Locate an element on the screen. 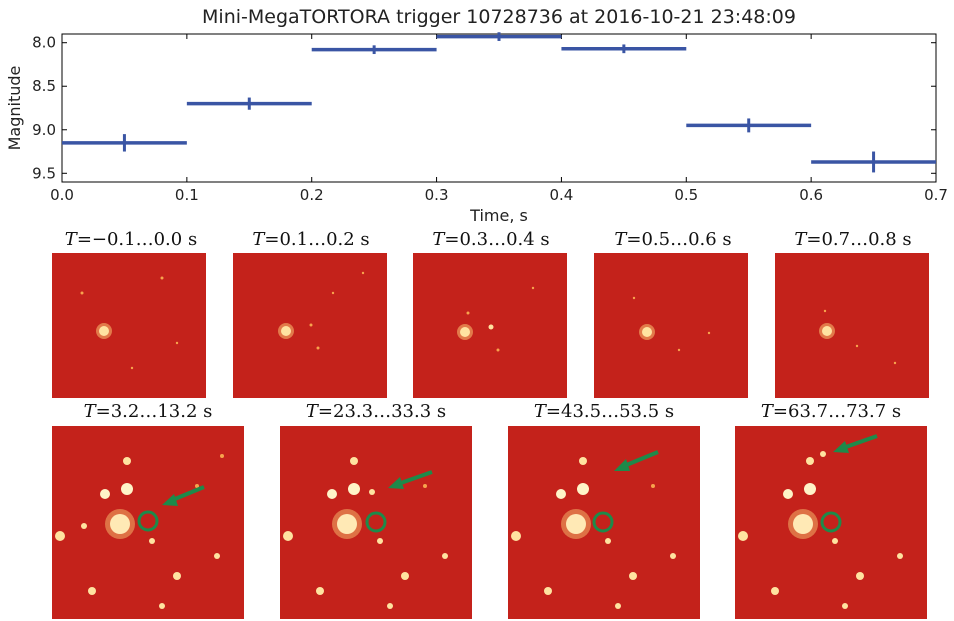 The height and width of the screenshot is (621, 954). y-tick-label: 8.5 is located at coordinates (44, 86).